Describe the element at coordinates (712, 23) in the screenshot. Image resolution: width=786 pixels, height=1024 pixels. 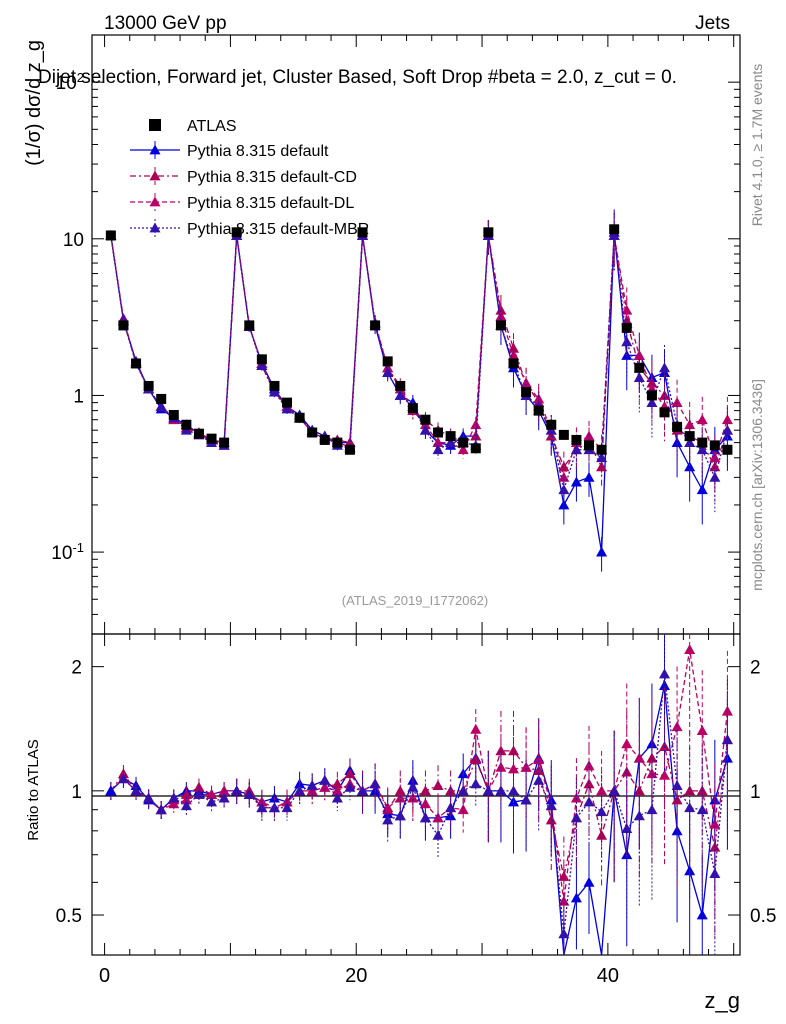
I see `header-jets: Jets` at that location.